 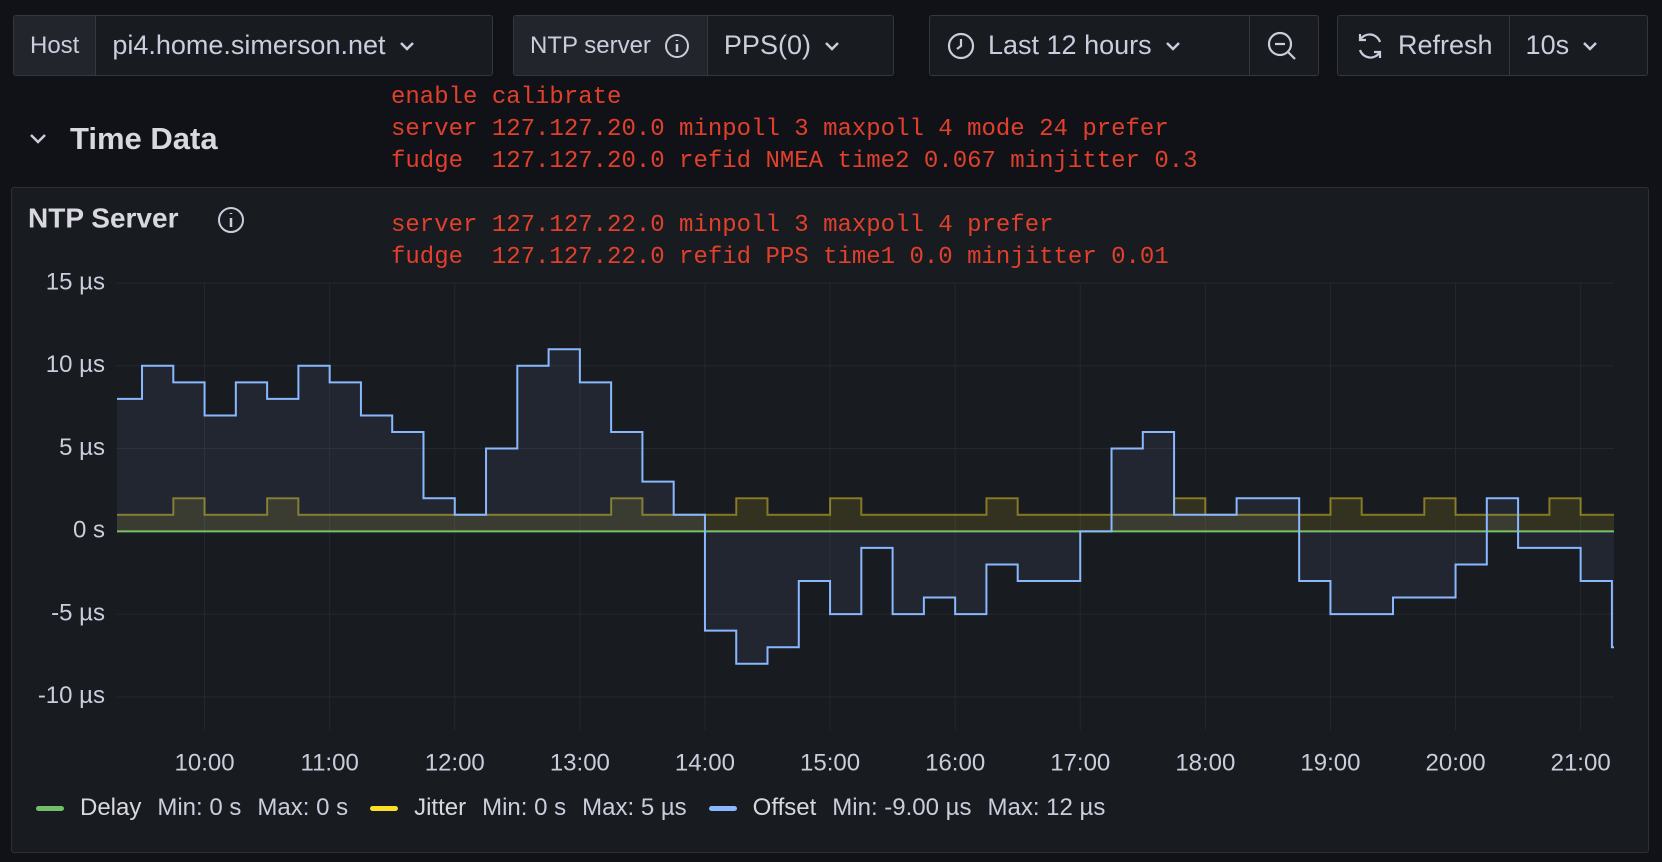 I want to click on ntp-label: NTP server, so click(x=611, y=45).